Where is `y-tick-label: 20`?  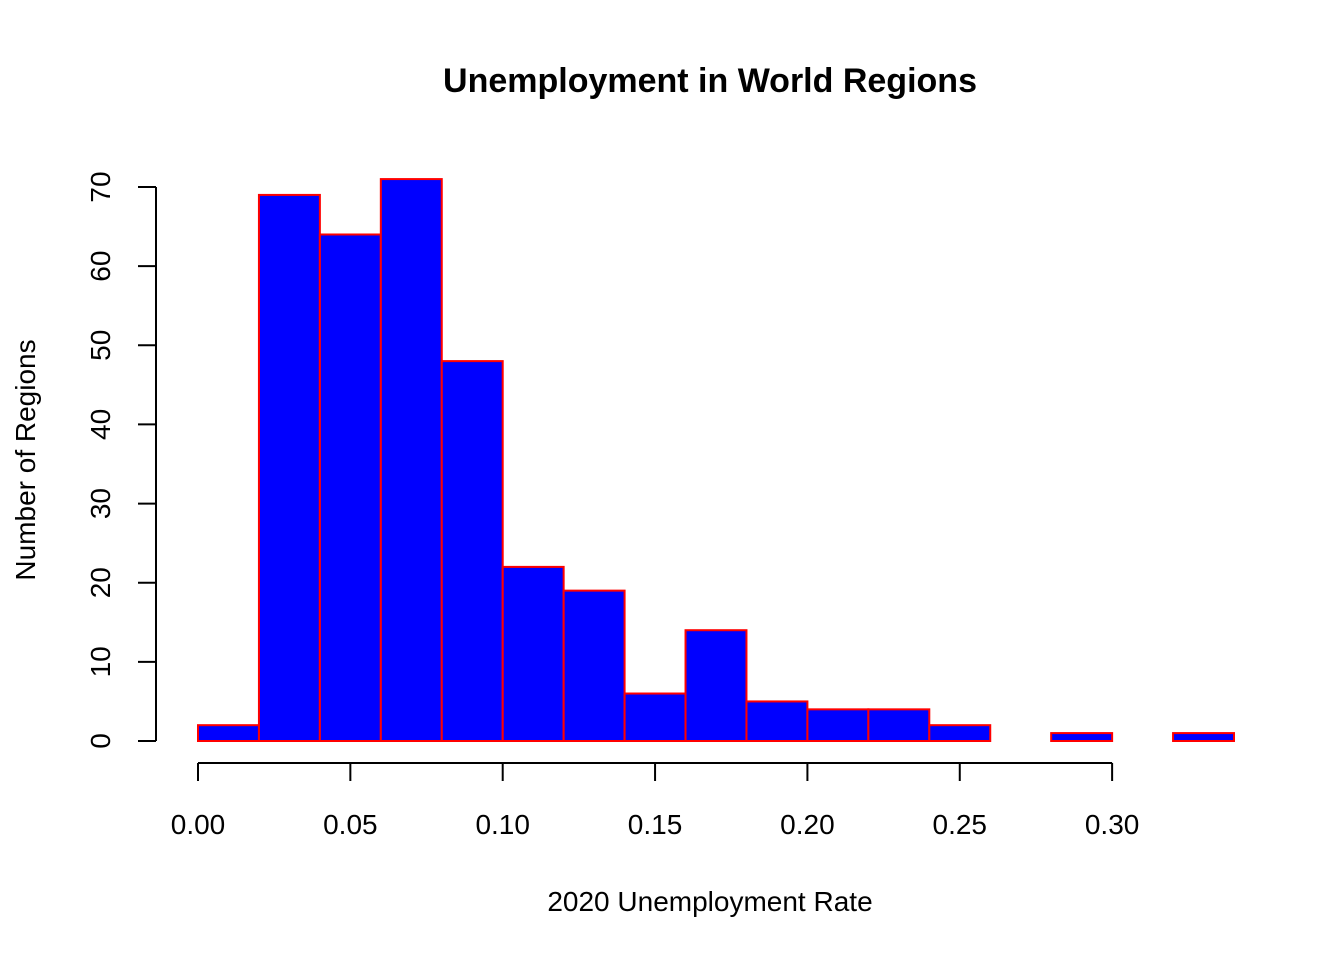 y-tick-label: 20 is located at coordinates (100, 582).